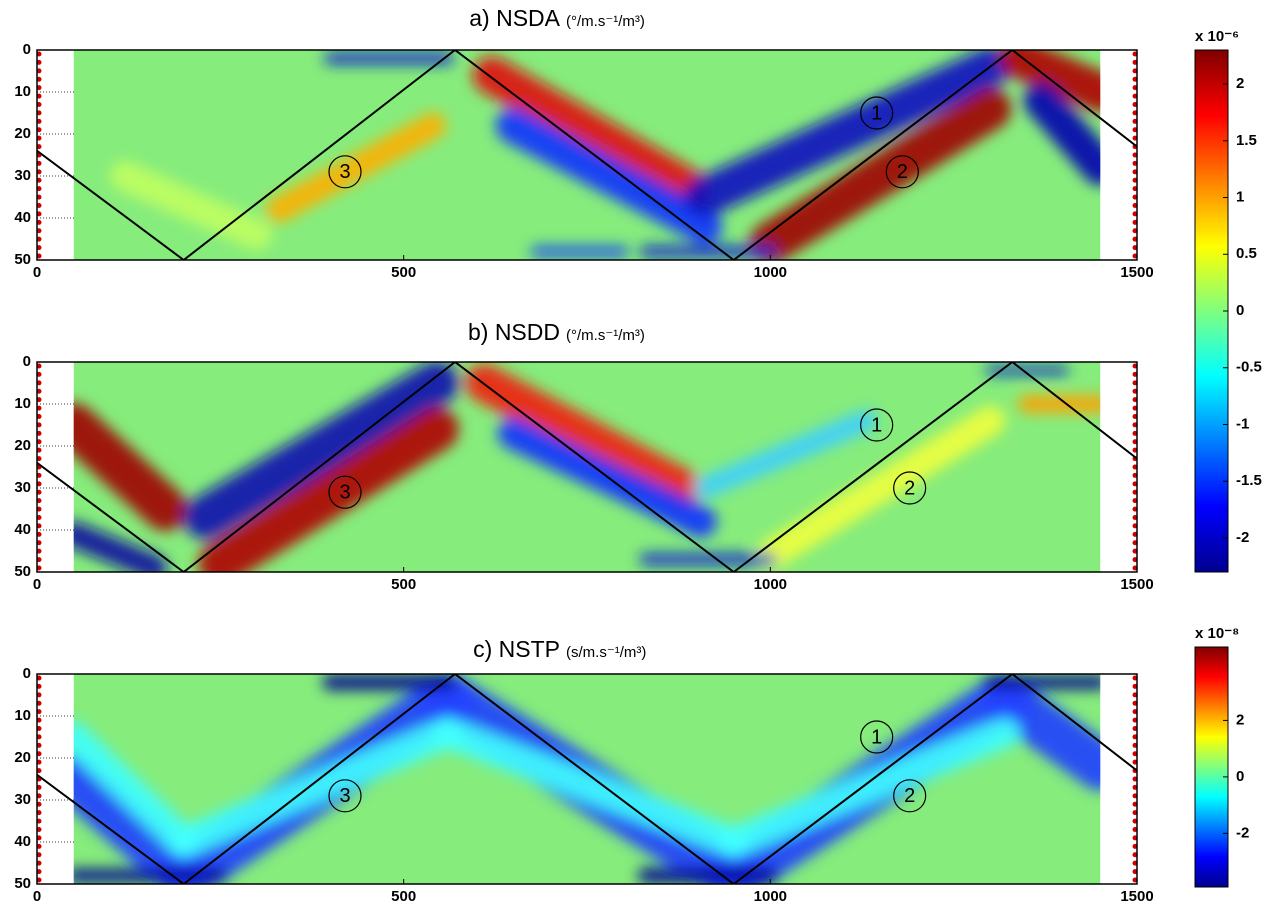  I want to click on colorbar-tick-label: -0.5, so click(1249, 367).